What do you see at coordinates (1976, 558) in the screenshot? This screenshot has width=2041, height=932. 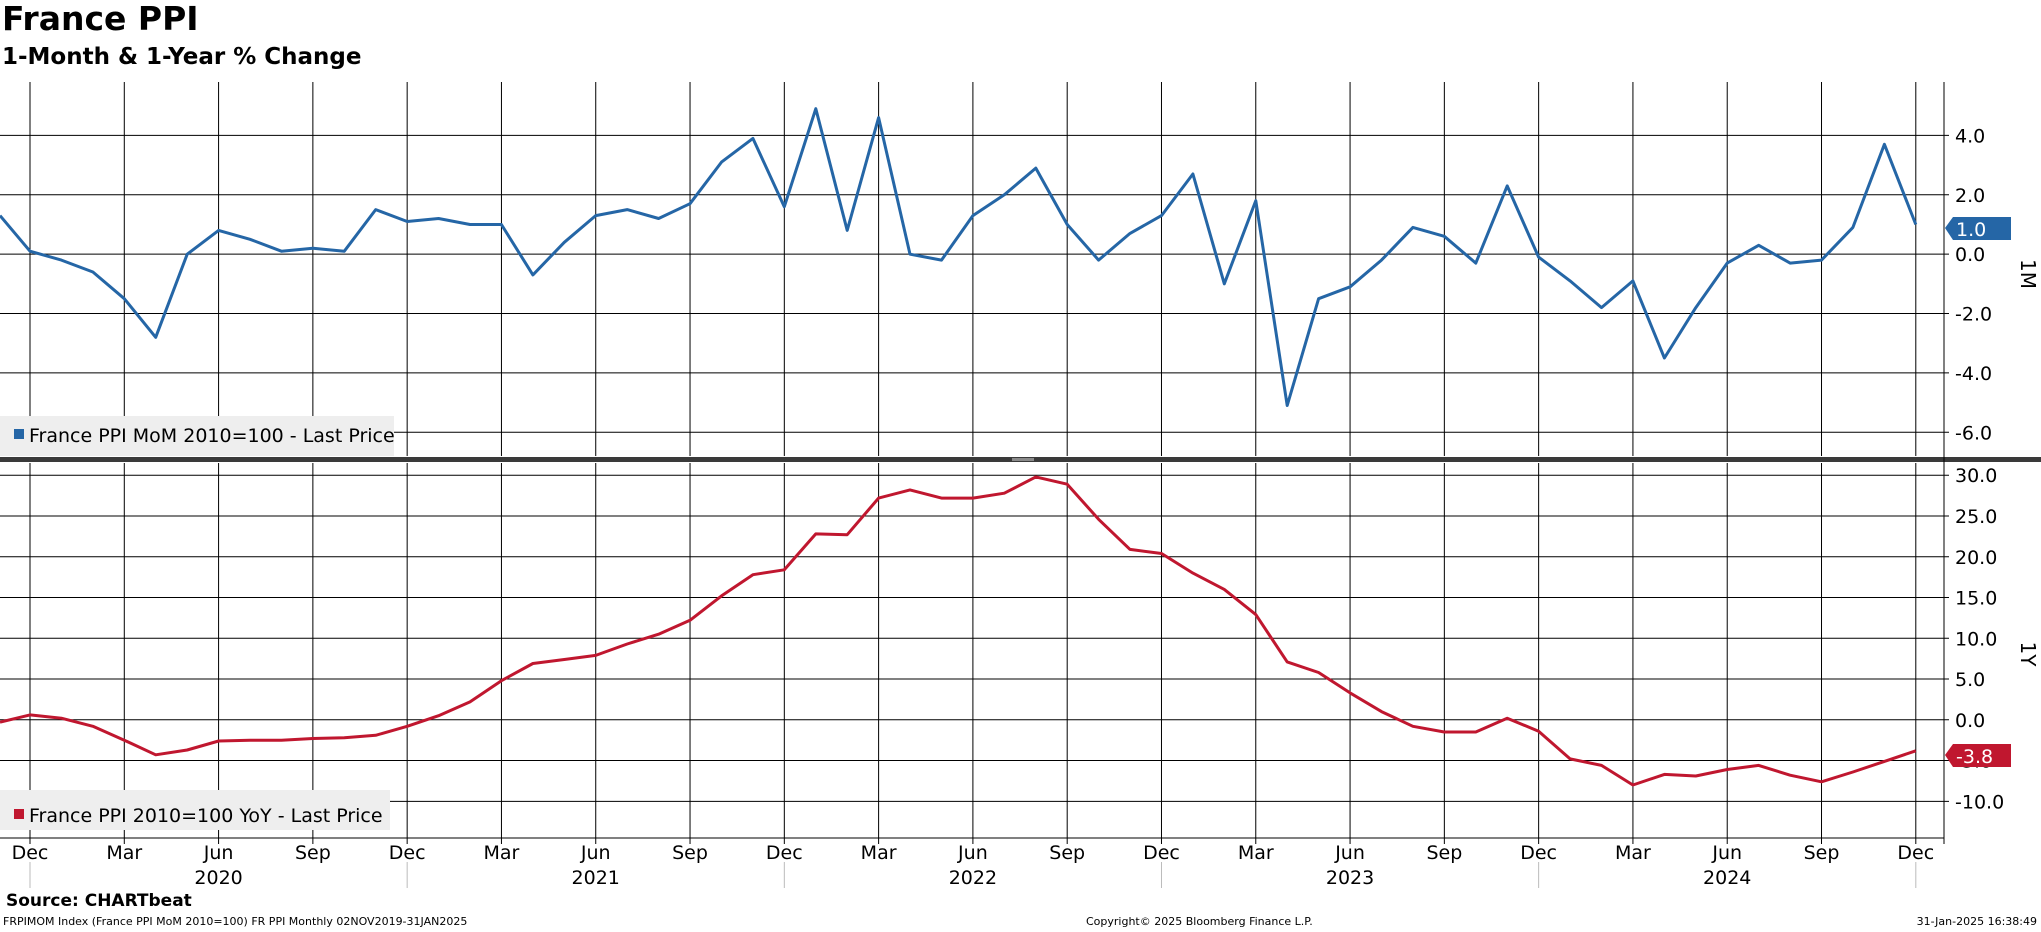 I see `y-tick-label: 20.0` at bounding box center [1976, 558].